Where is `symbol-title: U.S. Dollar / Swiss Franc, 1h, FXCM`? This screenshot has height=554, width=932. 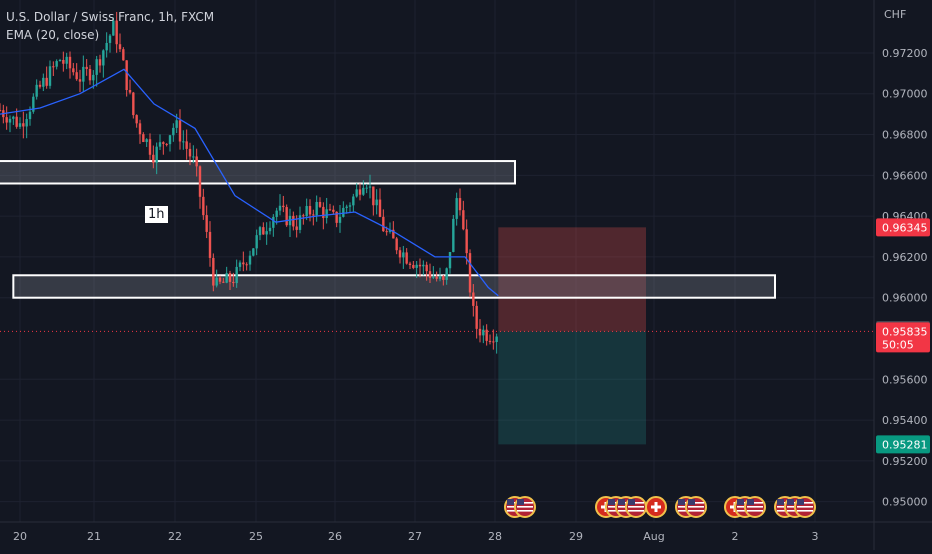
symbol-title: U.S. Dollar / Swiss Franc, 1h, FXCM is located at coordinates (110, 17).